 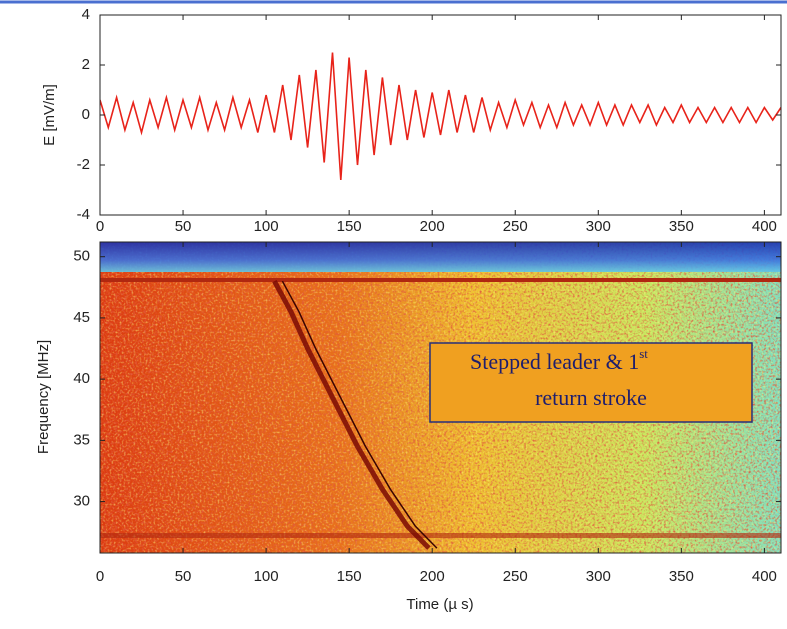 I want to click on y-axis-label: E [mV/m], so click(x=49, y=115).